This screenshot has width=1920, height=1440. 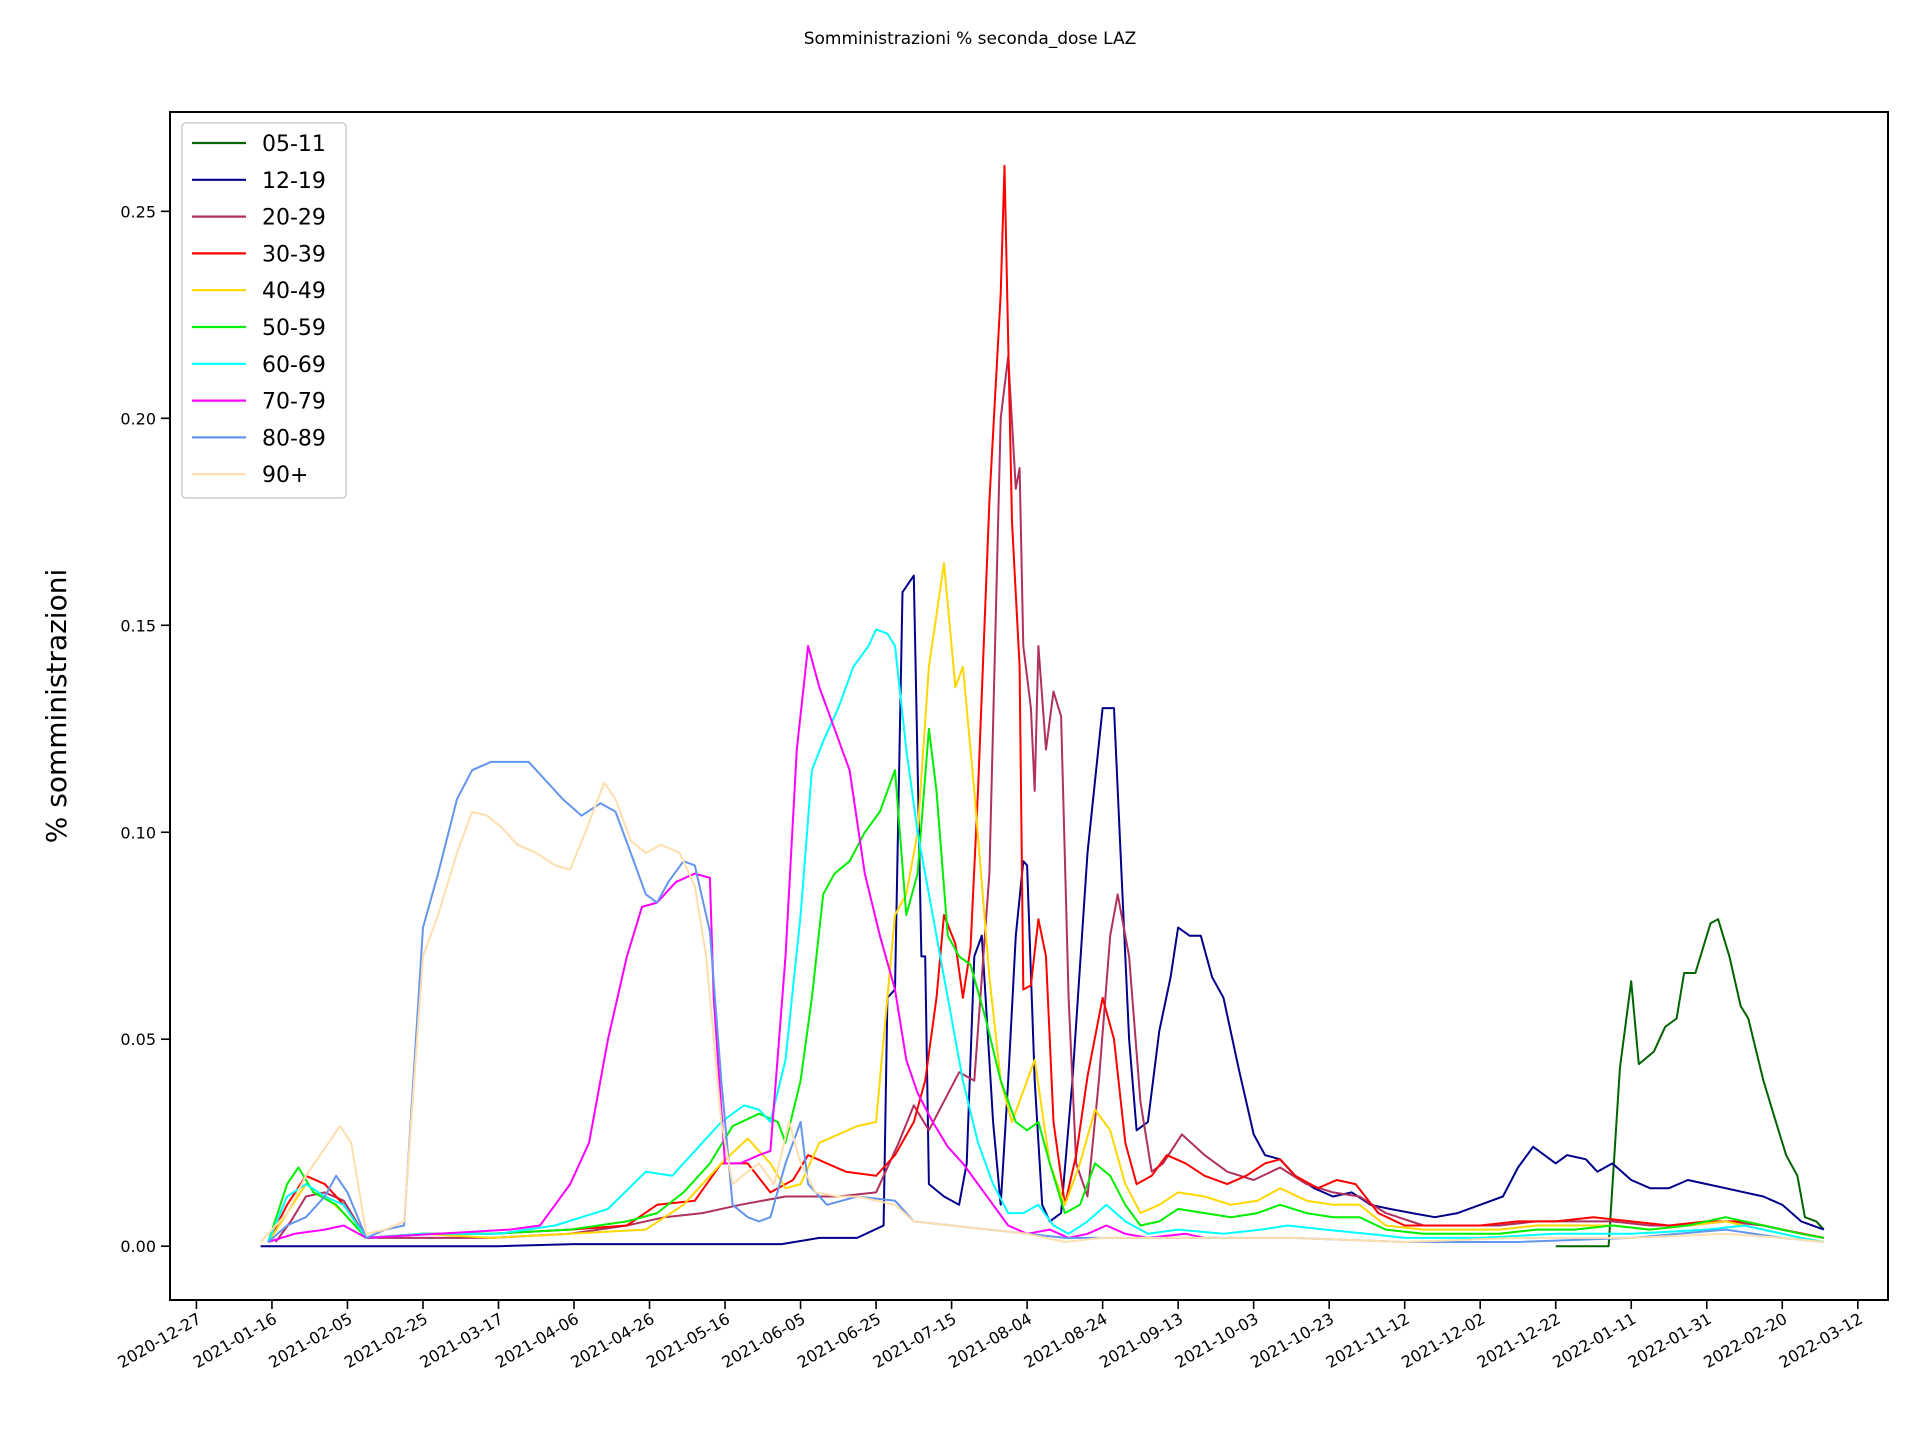 What do you see at coordinates (294, 291) in the screenshot?
I see `legend-label-4: 40-49` at bounding box center [294, 291].